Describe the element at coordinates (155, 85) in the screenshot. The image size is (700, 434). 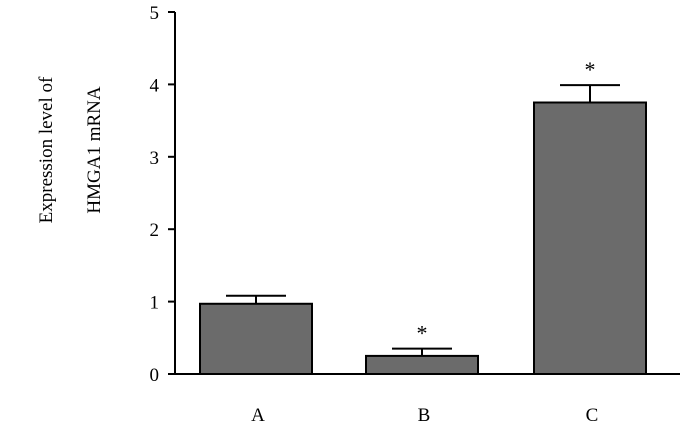
I see `y-tick-label: 4` at that location.